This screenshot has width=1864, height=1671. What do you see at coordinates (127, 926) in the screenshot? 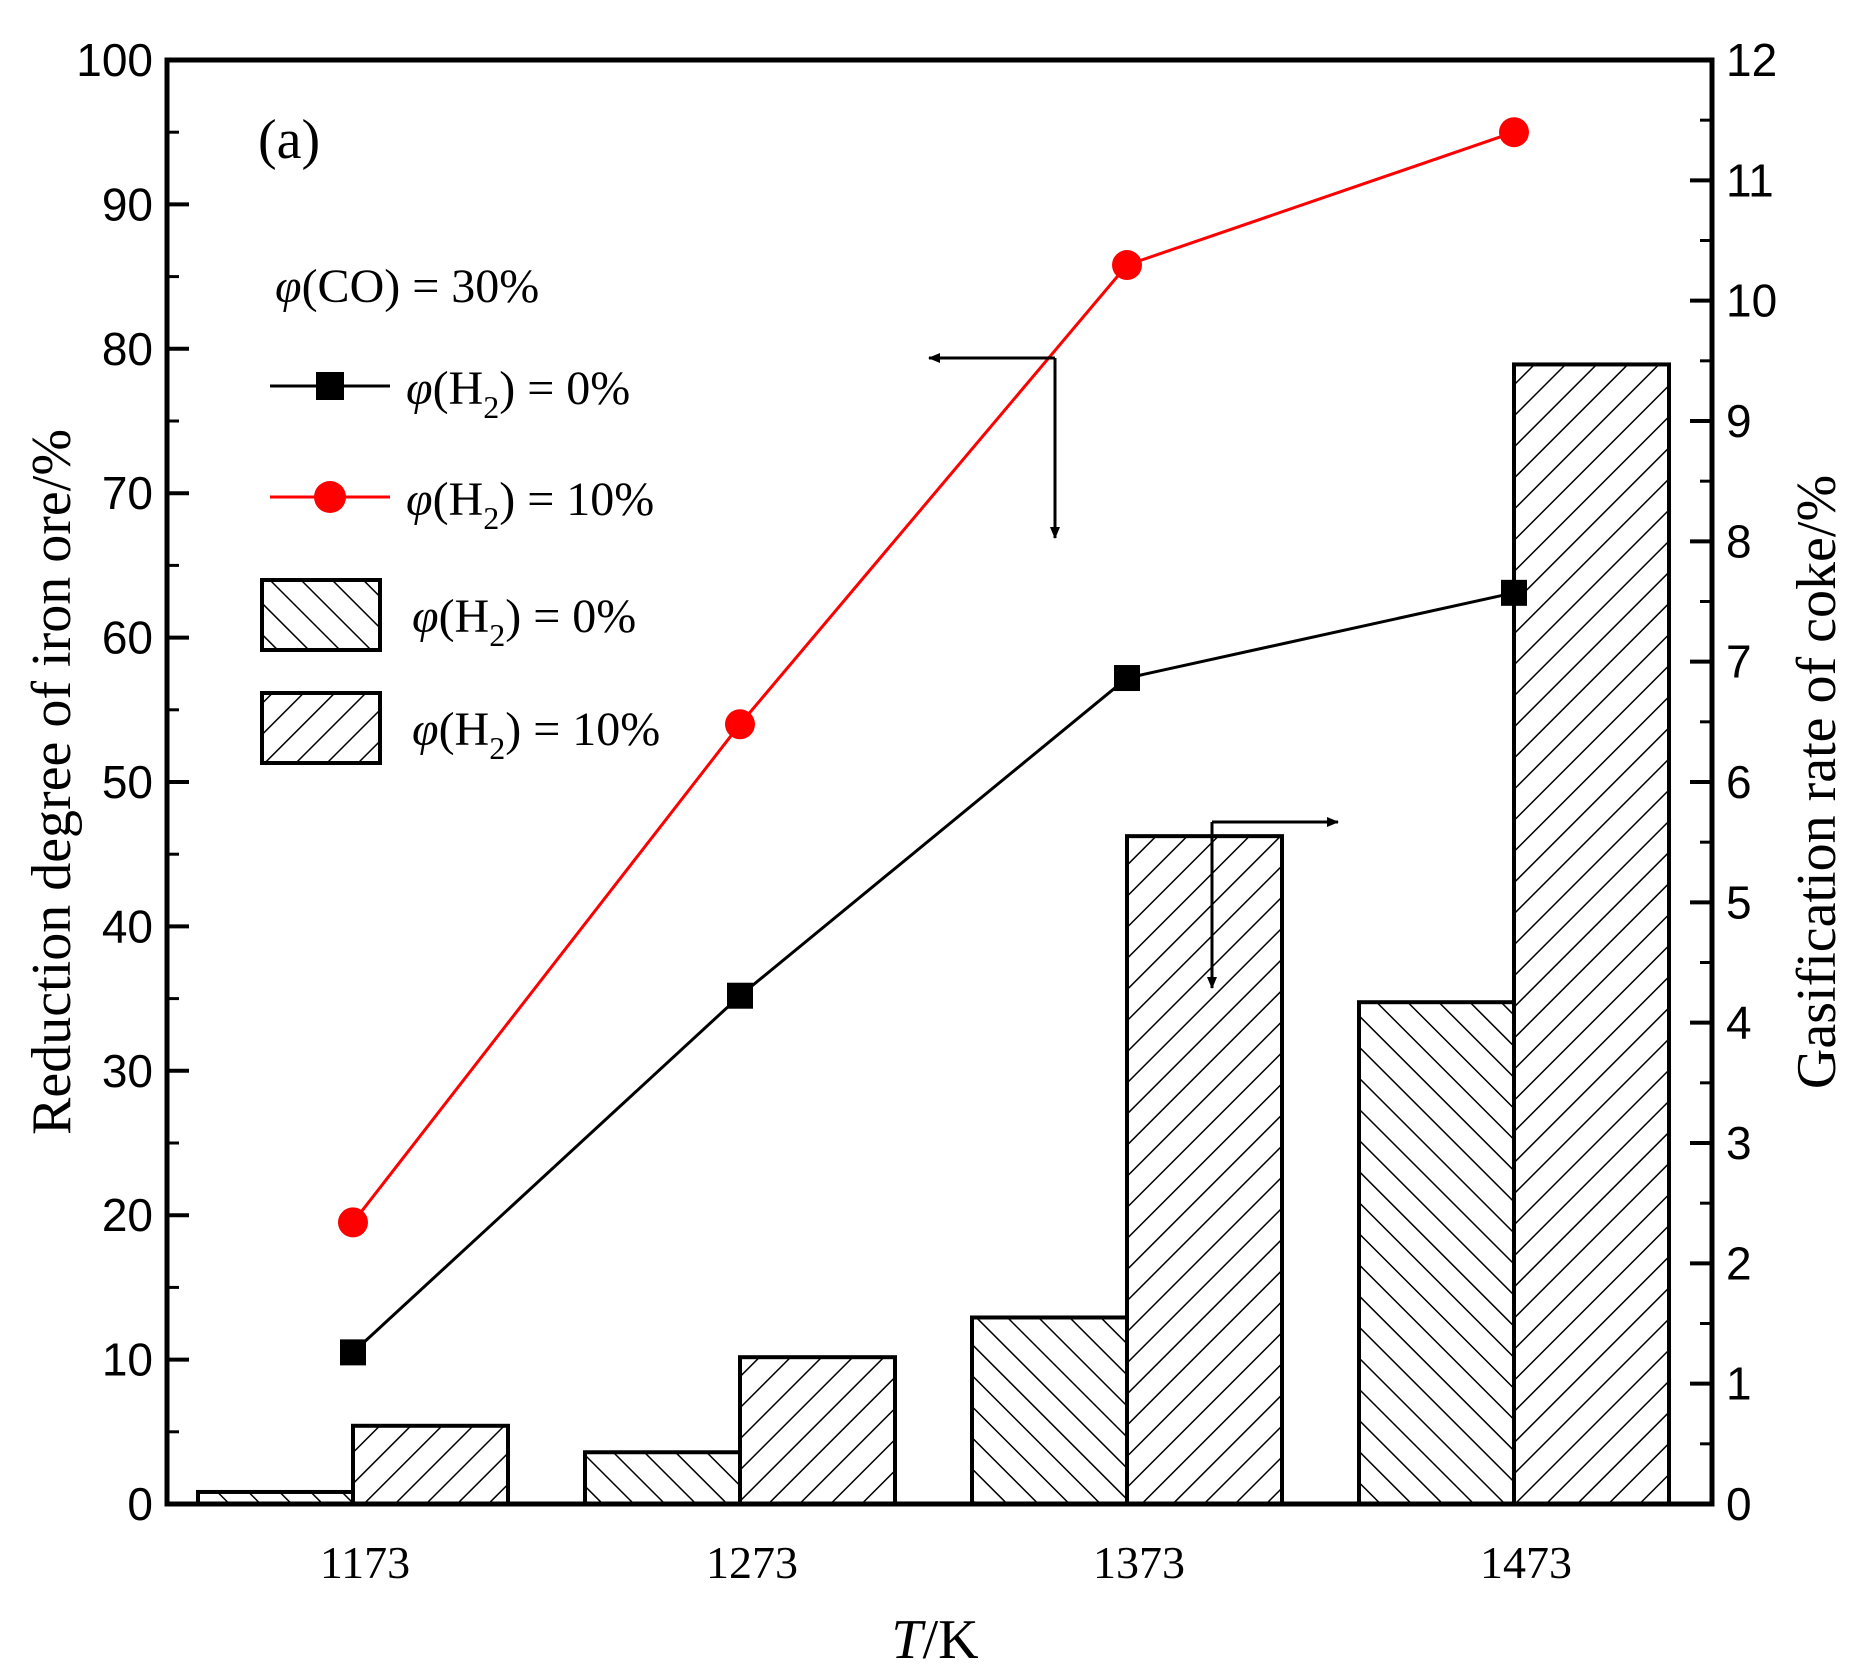
I see `y-tick-label-40: 40` at bounding box center [127, 926].